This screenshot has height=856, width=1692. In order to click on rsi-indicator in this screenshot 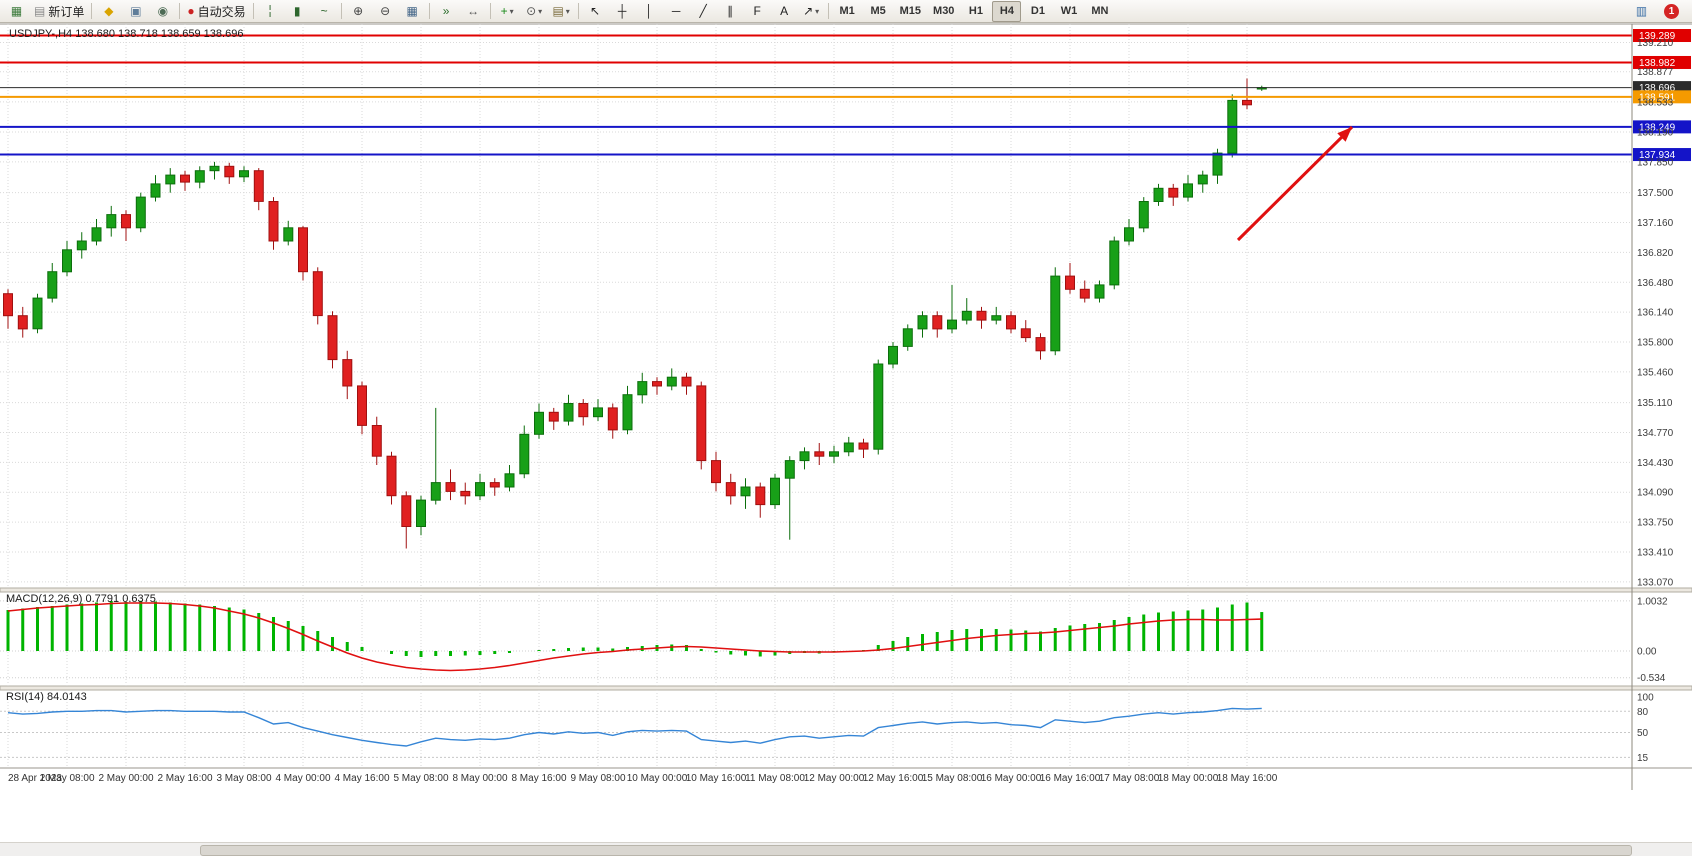, I will do `click(816, 732)`.